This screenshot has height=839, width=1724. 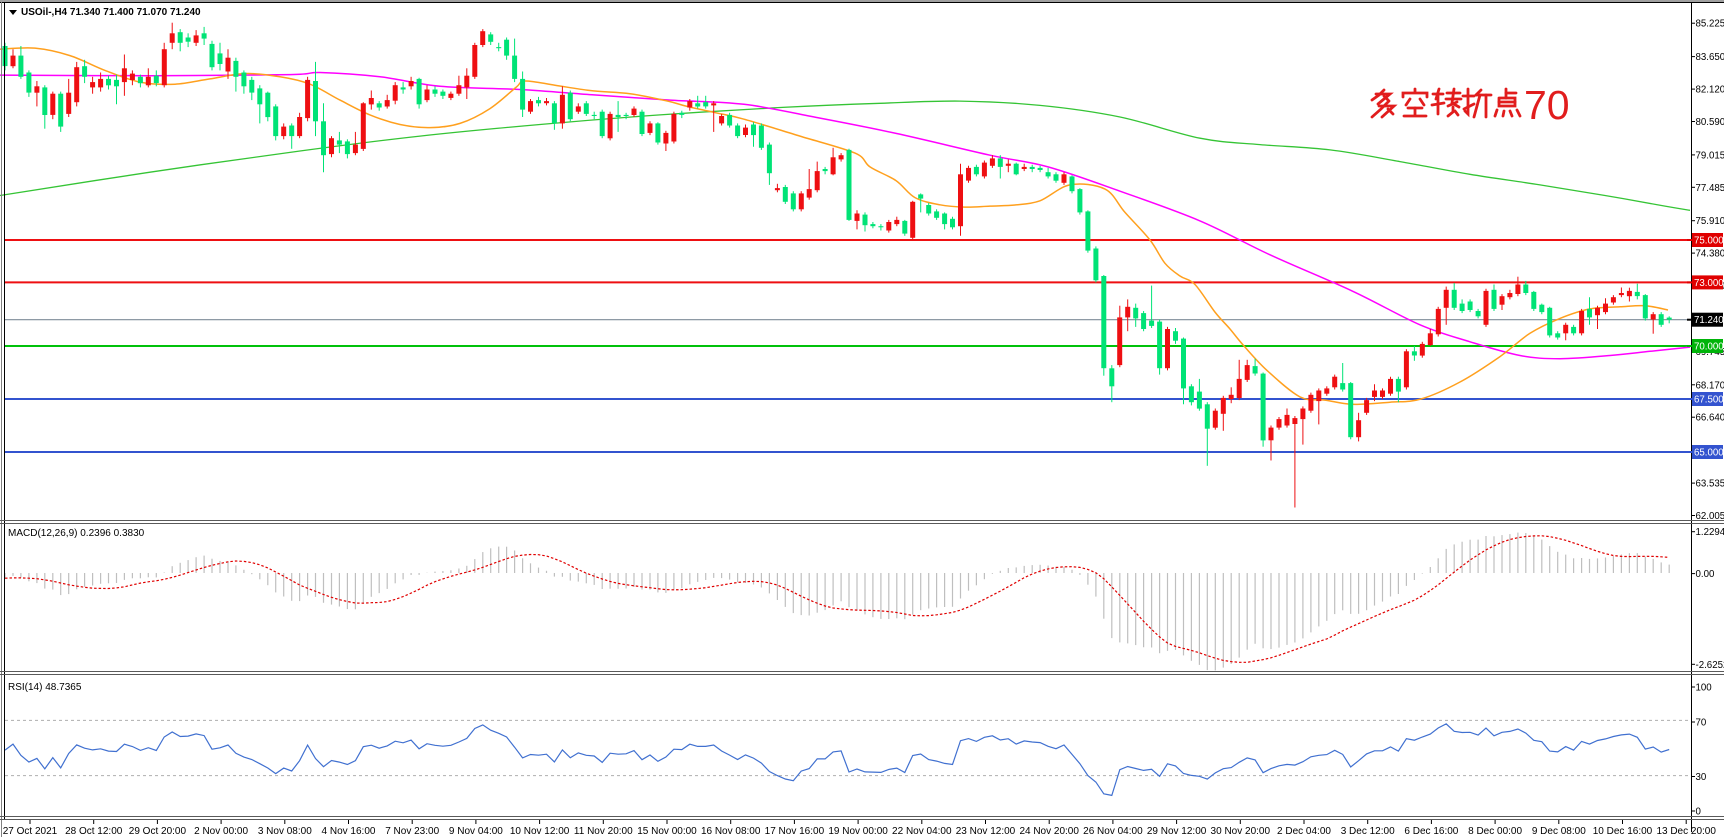 What do you see at coordinates (922, 831) in the screenshot?
I see `svg-text: 22 Nov 04:00` at bounding box center [922, 831].